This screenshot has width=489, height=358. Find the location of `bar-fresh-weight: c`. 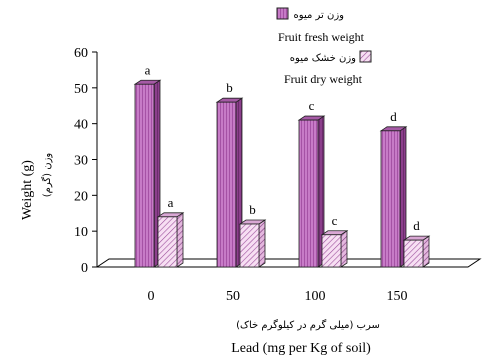

bar-fresh-weight: c is located at coordinates (311, 183).